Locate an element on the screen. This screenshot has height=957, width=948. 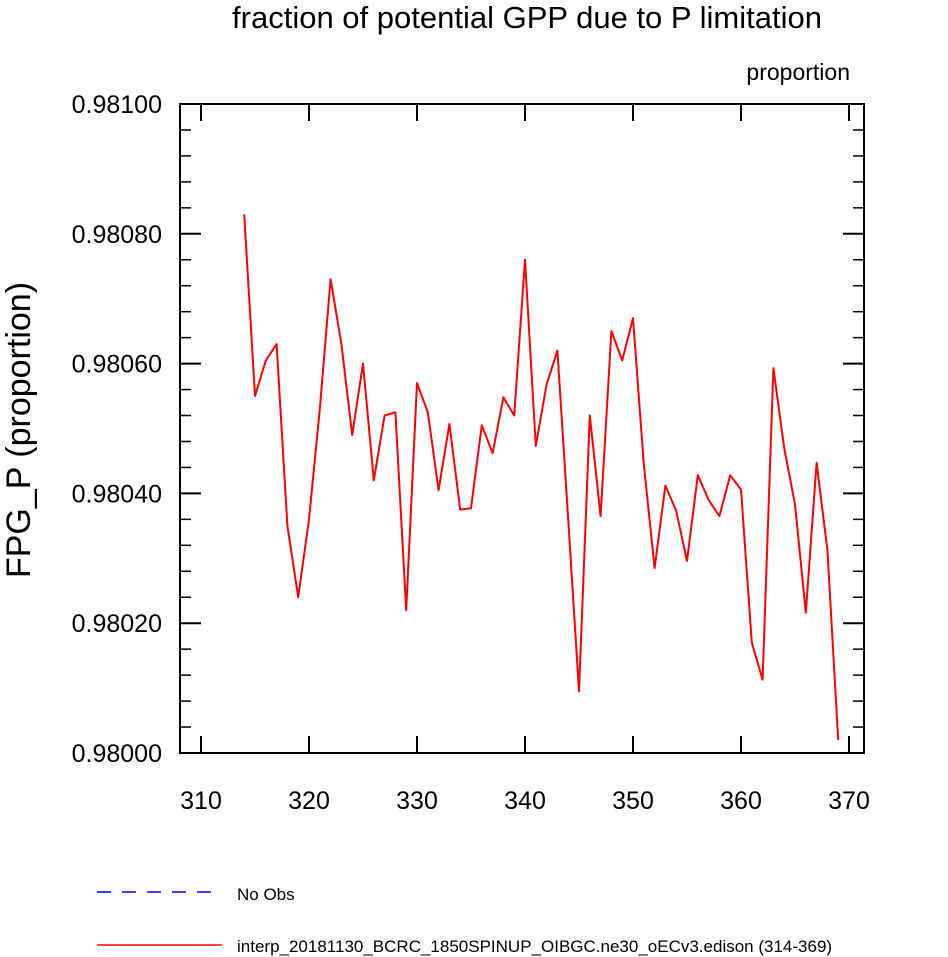
x-tick-label: 350 is located at coordinates (633, 801).